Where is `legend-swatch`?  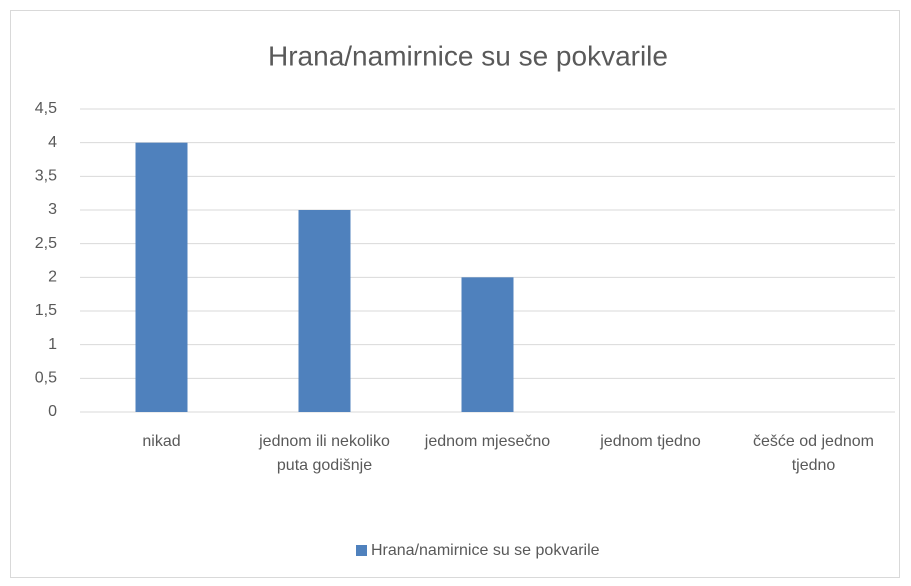
legend-swatch is located at coordinates (361, 550).